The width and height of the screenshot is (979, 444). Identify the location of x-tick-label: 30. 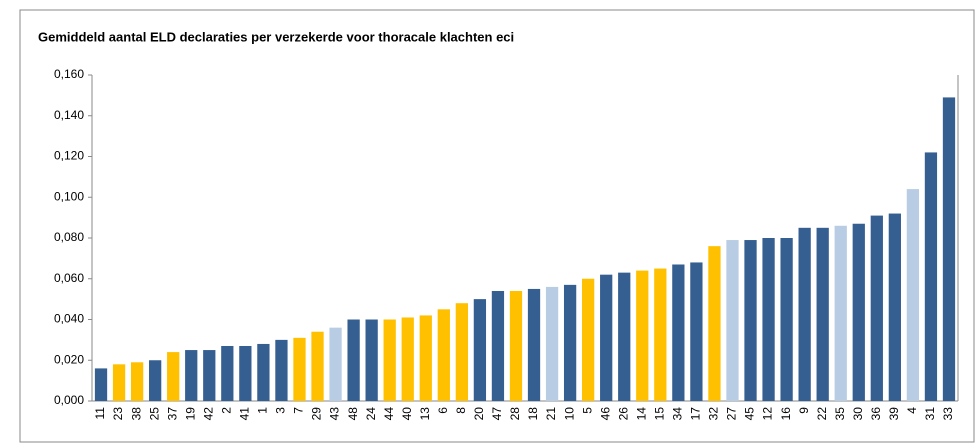
(858, 414).